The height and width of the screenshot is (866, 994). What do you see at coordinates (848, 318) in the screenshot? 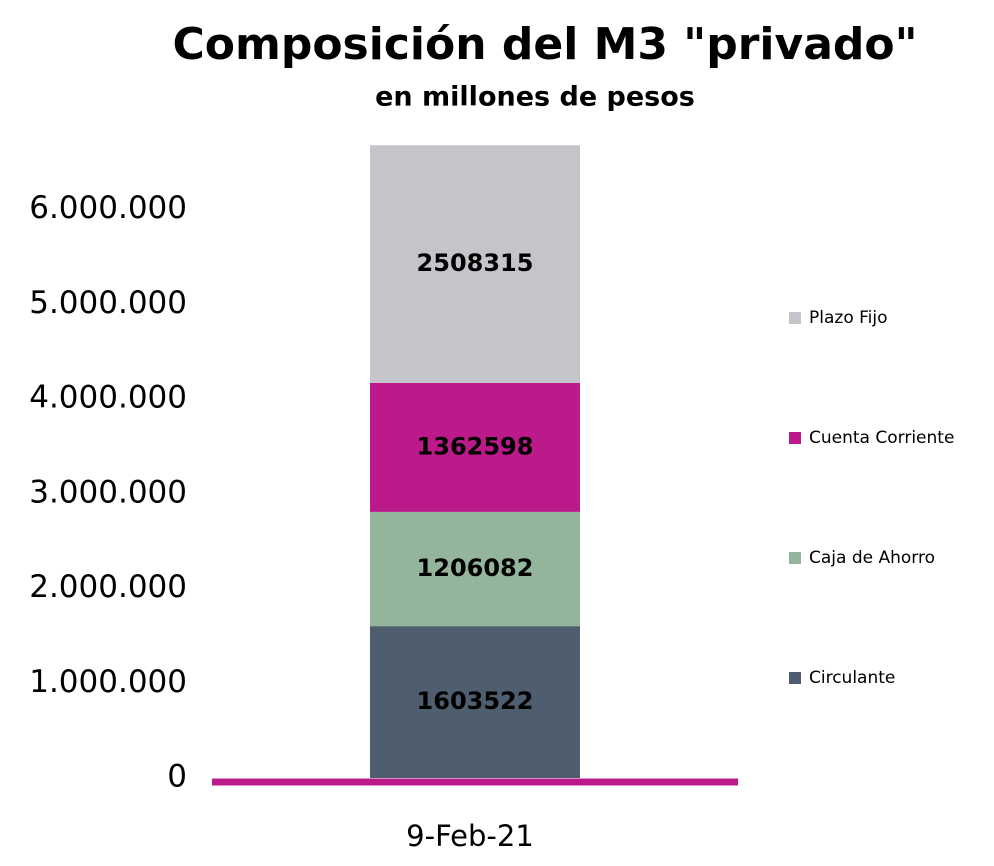
I see `legend-label: Plazo Fijo` at bounding box center [848, 318].